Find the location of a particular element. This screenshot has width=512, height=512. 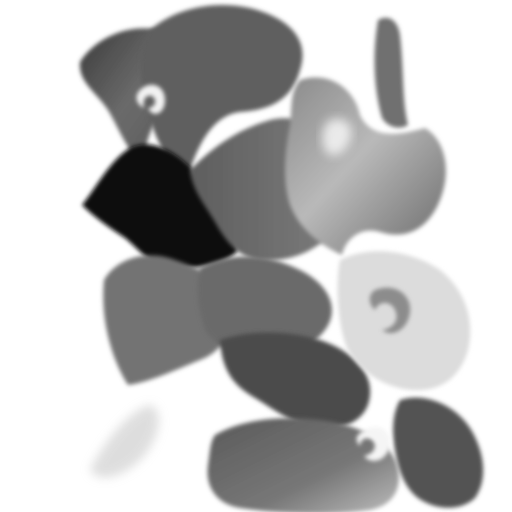

gray-curl-right-lower is located at coordinates (390, 310).